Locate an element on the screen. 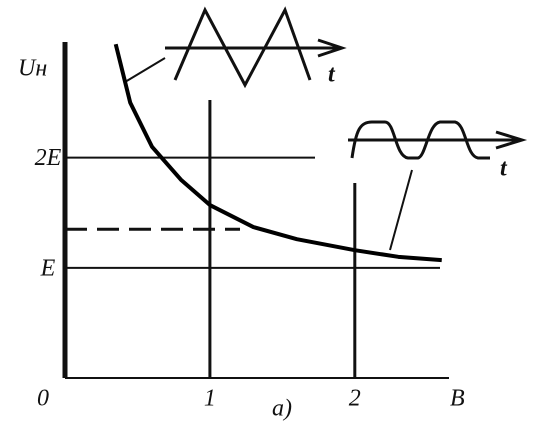 Image resolution: width=533 pixels, height=425 pixels. x-tick-label: 0 is located at coordinates (43, 399).